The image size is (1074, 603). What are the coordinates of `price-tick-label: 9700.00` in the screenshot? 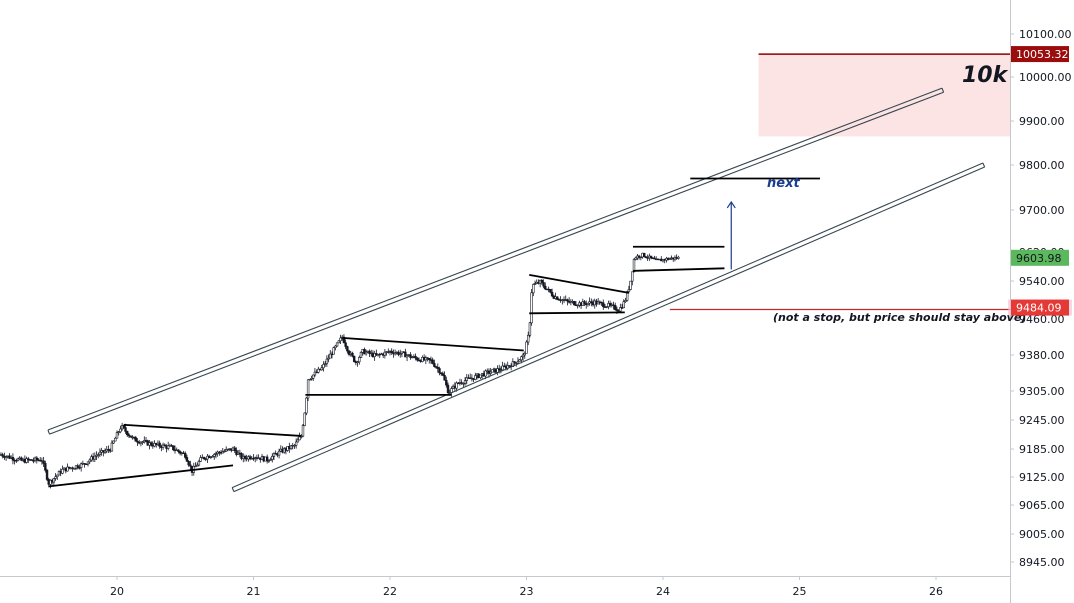 It's located at (1042, 210).